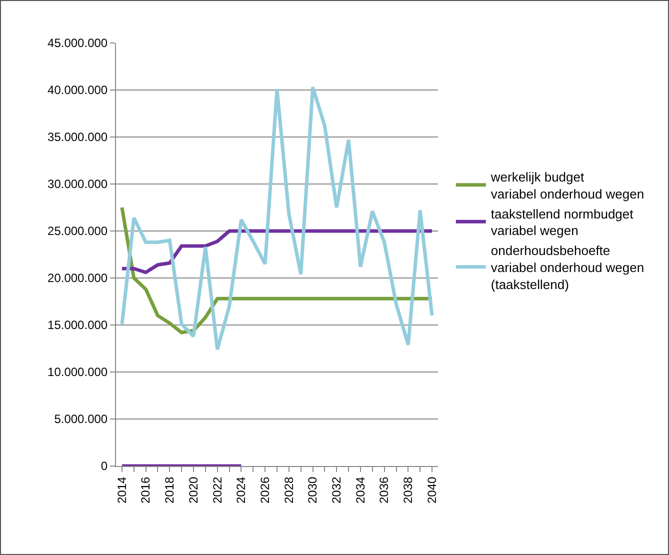 The width and height of the screenshot is (669, 555). I want to click on y-tick-label: 5.000.000, so click(81, 419).